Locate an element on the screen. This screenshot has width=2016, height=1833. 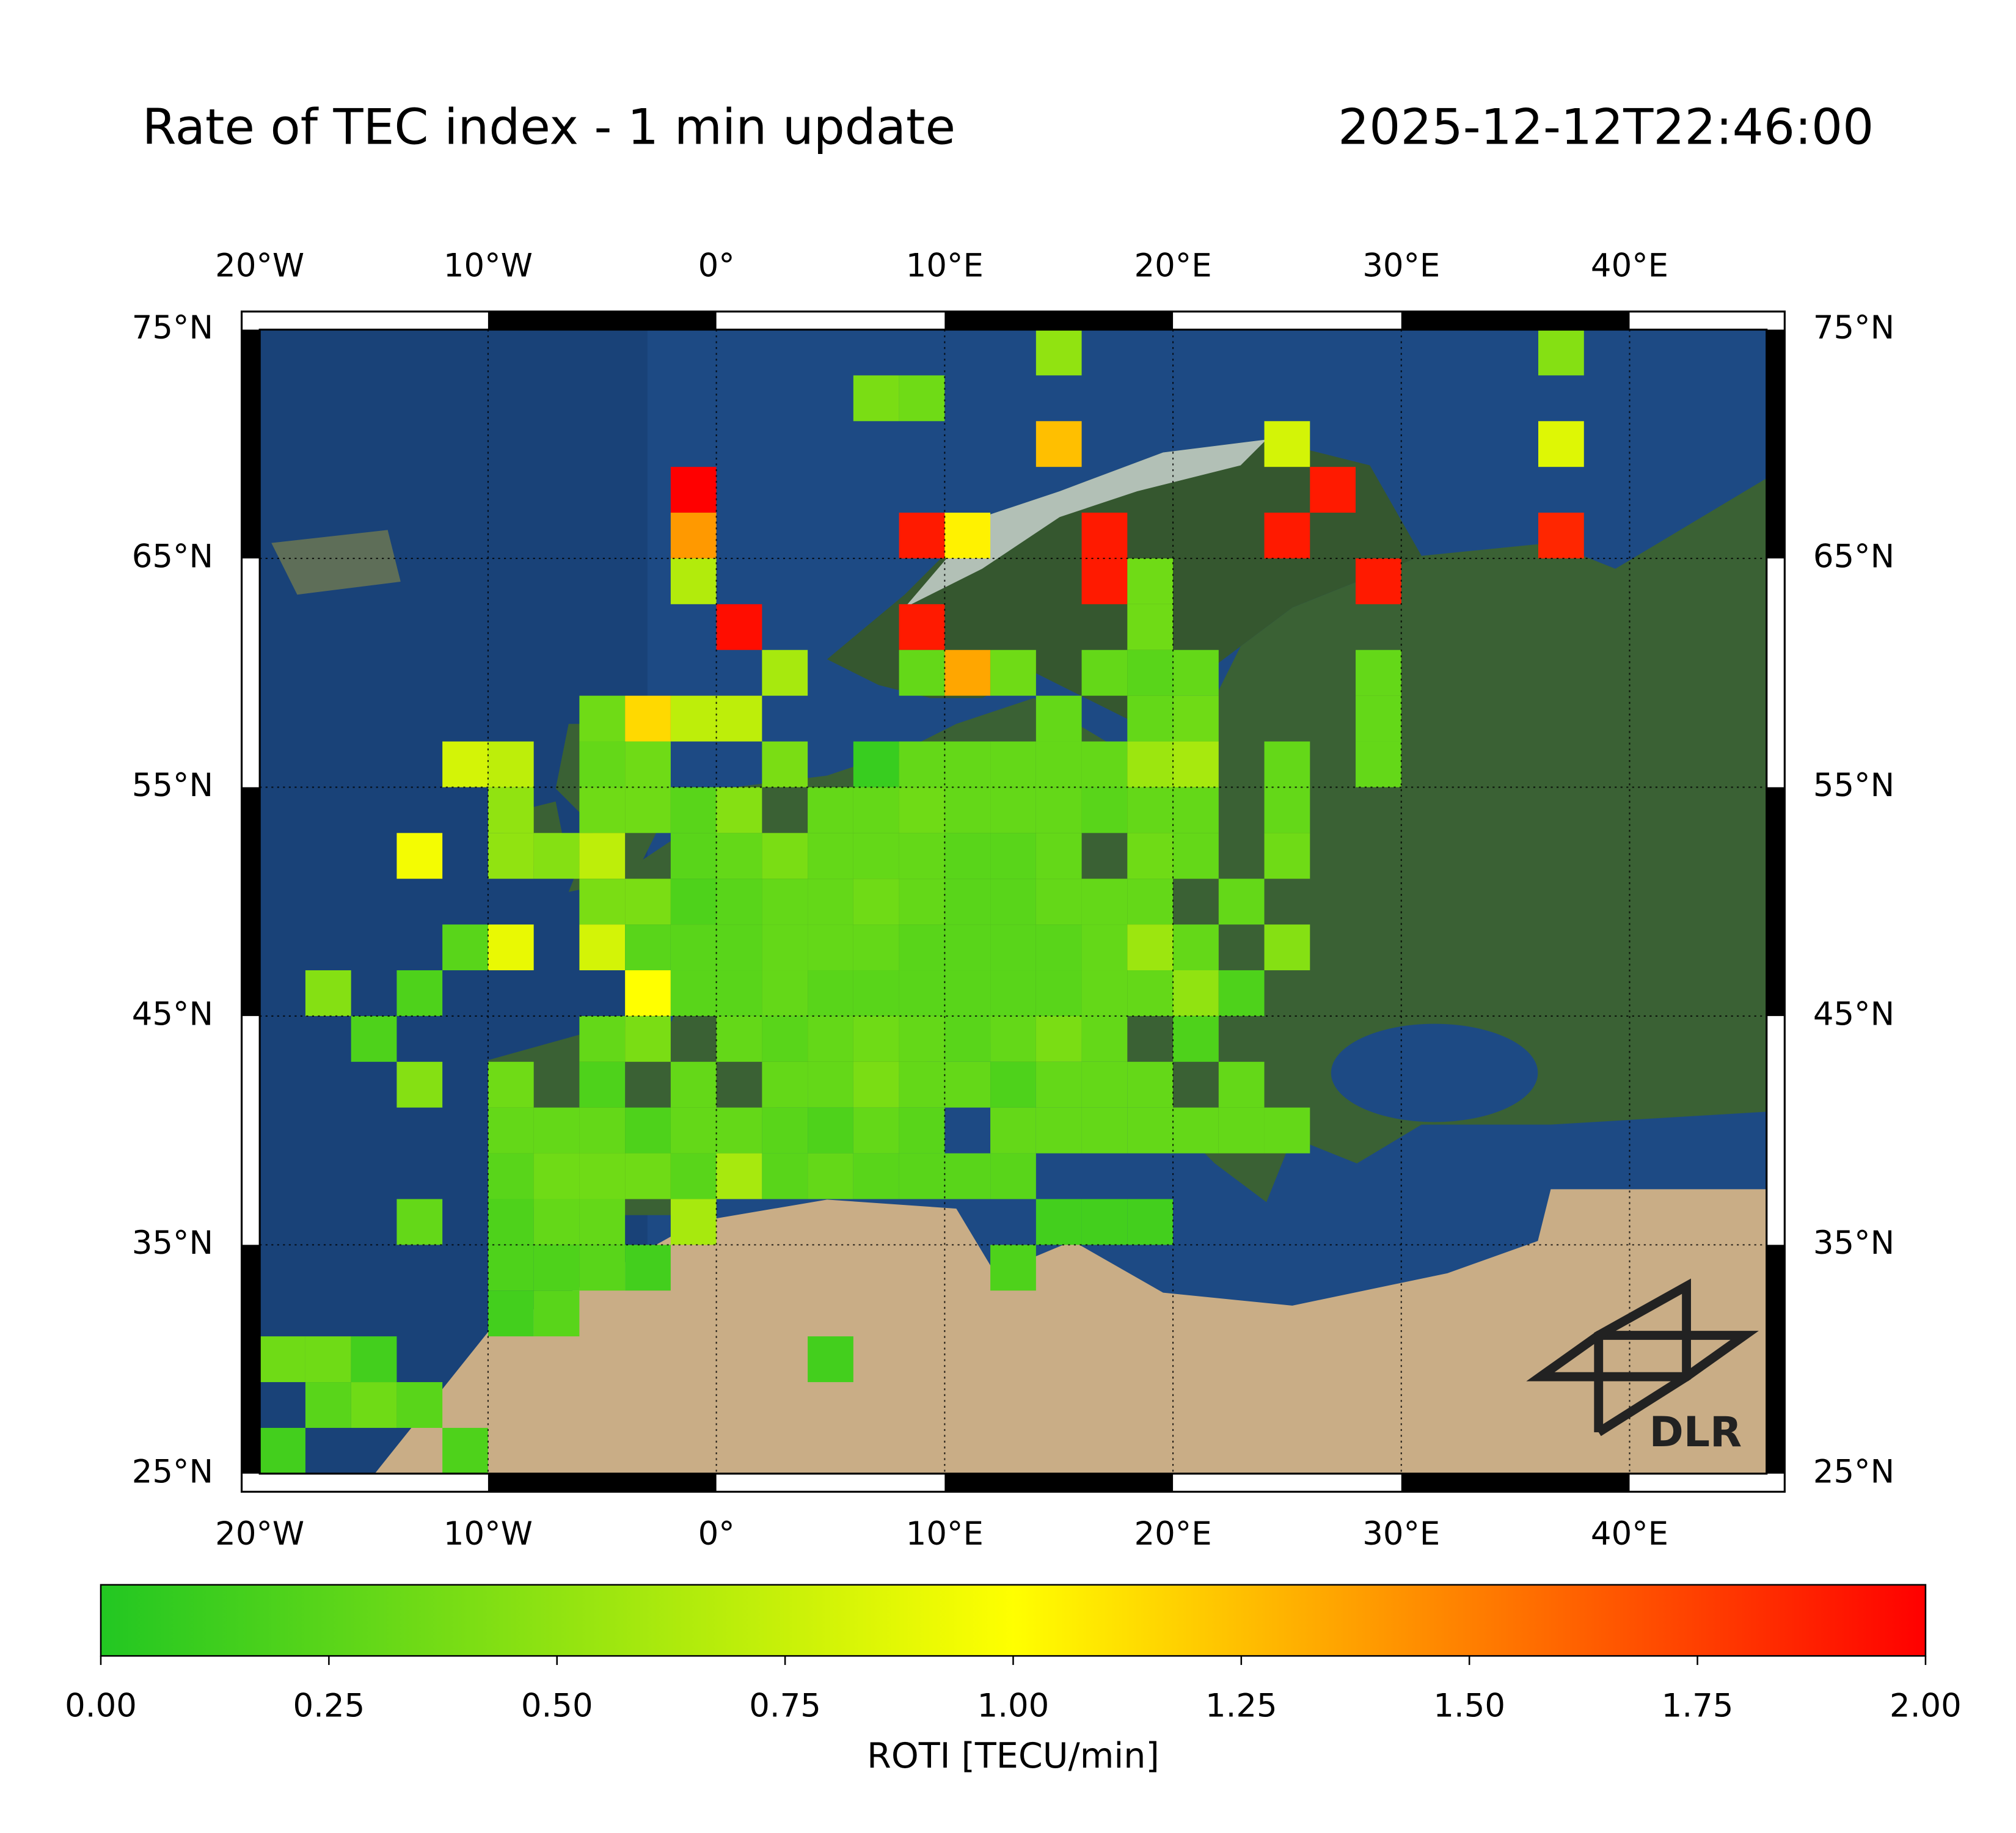
africa is located at coordinates (1070, 1331).